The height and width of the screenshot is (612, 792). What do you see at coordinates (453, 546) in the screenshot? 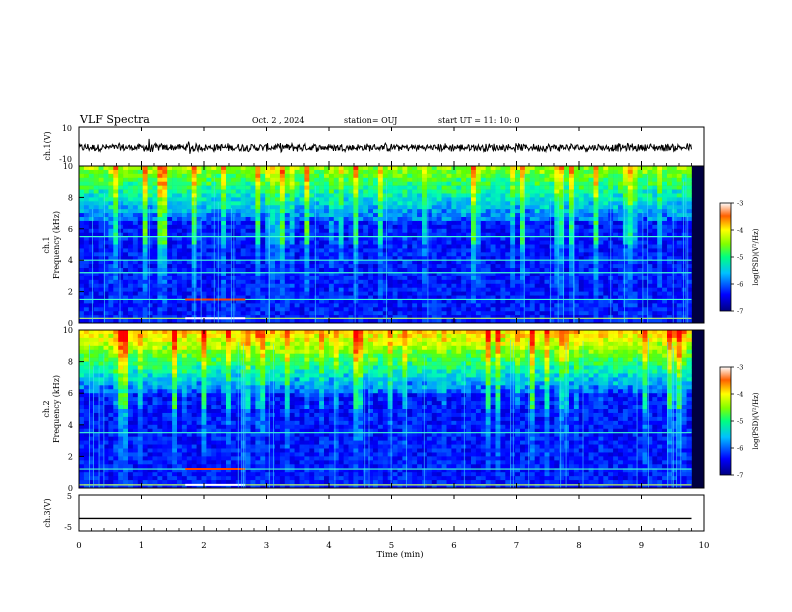
I see `x-tick-label: 6` at bounding box center [453, 546].